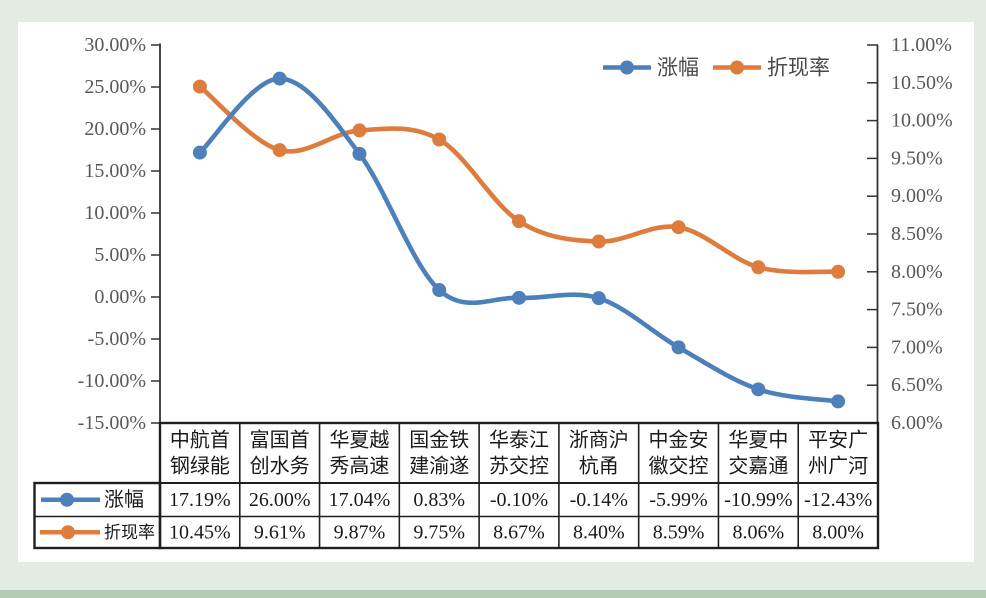 This screenshot has height=598, width=986. Describe the element at coordinates (758, 466) in the screenshot. I see `category-label-line2: 交嘉通` at that location.